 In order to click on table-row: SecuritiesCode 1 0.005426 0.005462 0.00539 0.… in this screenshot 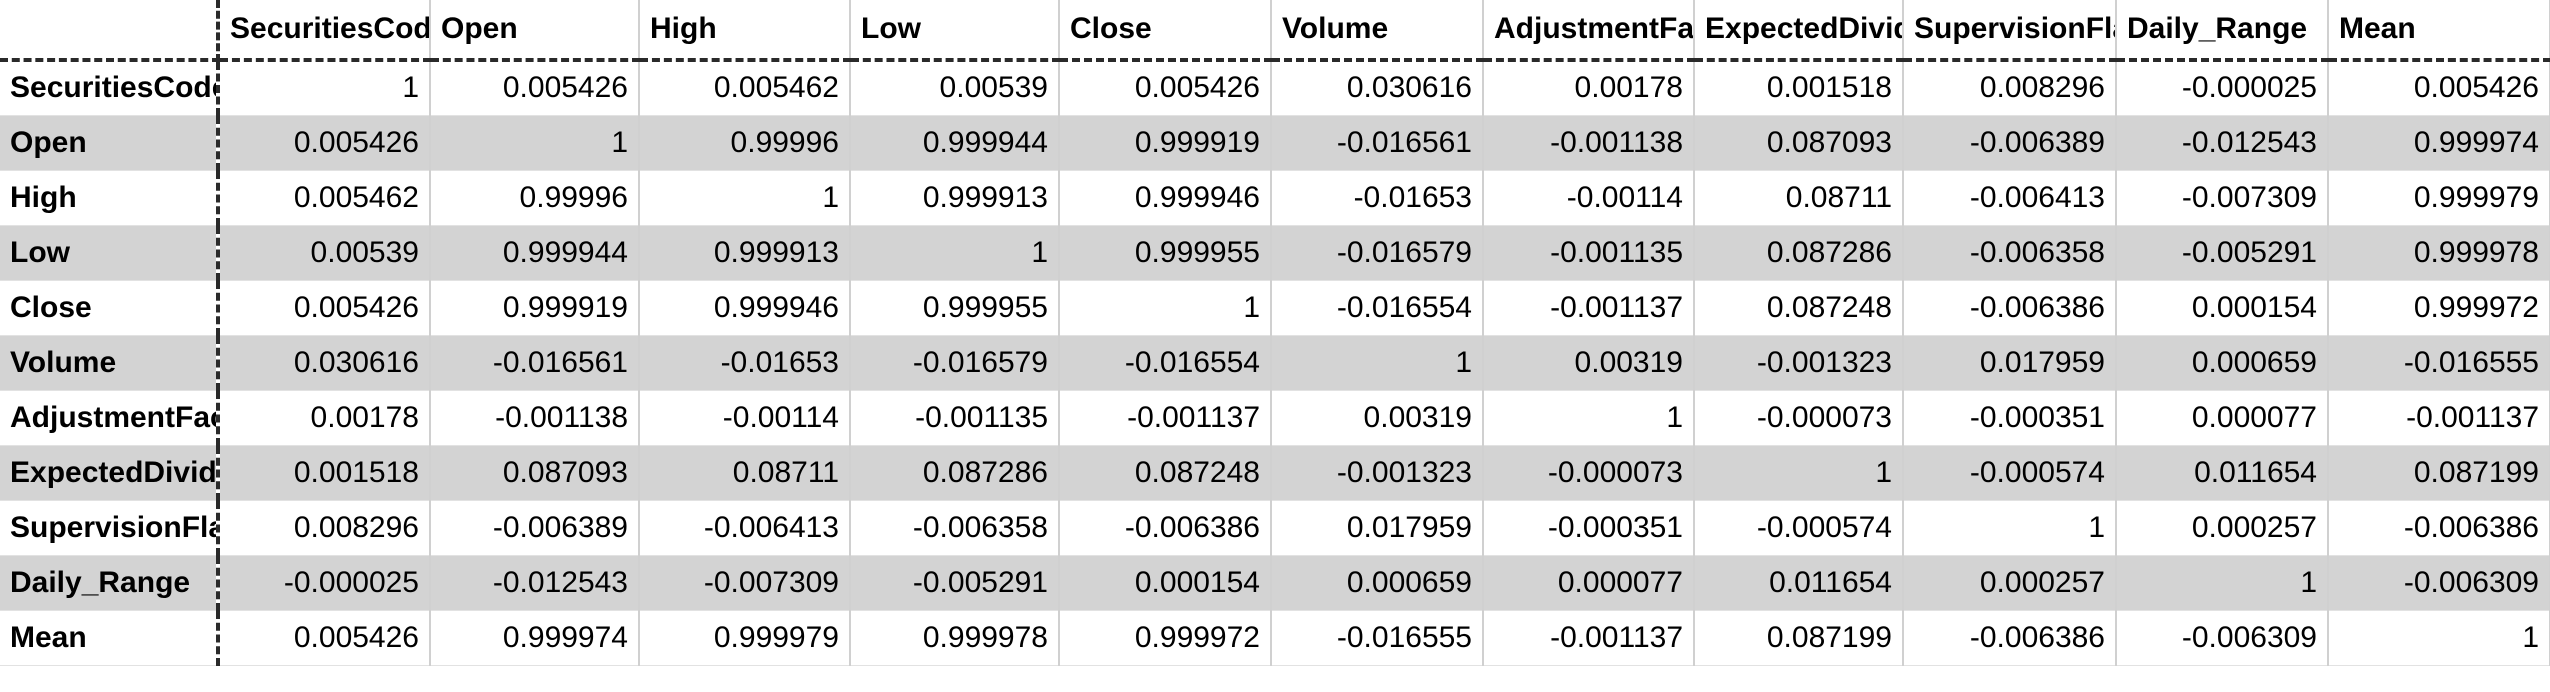, I will do `click(1275, 88)`.